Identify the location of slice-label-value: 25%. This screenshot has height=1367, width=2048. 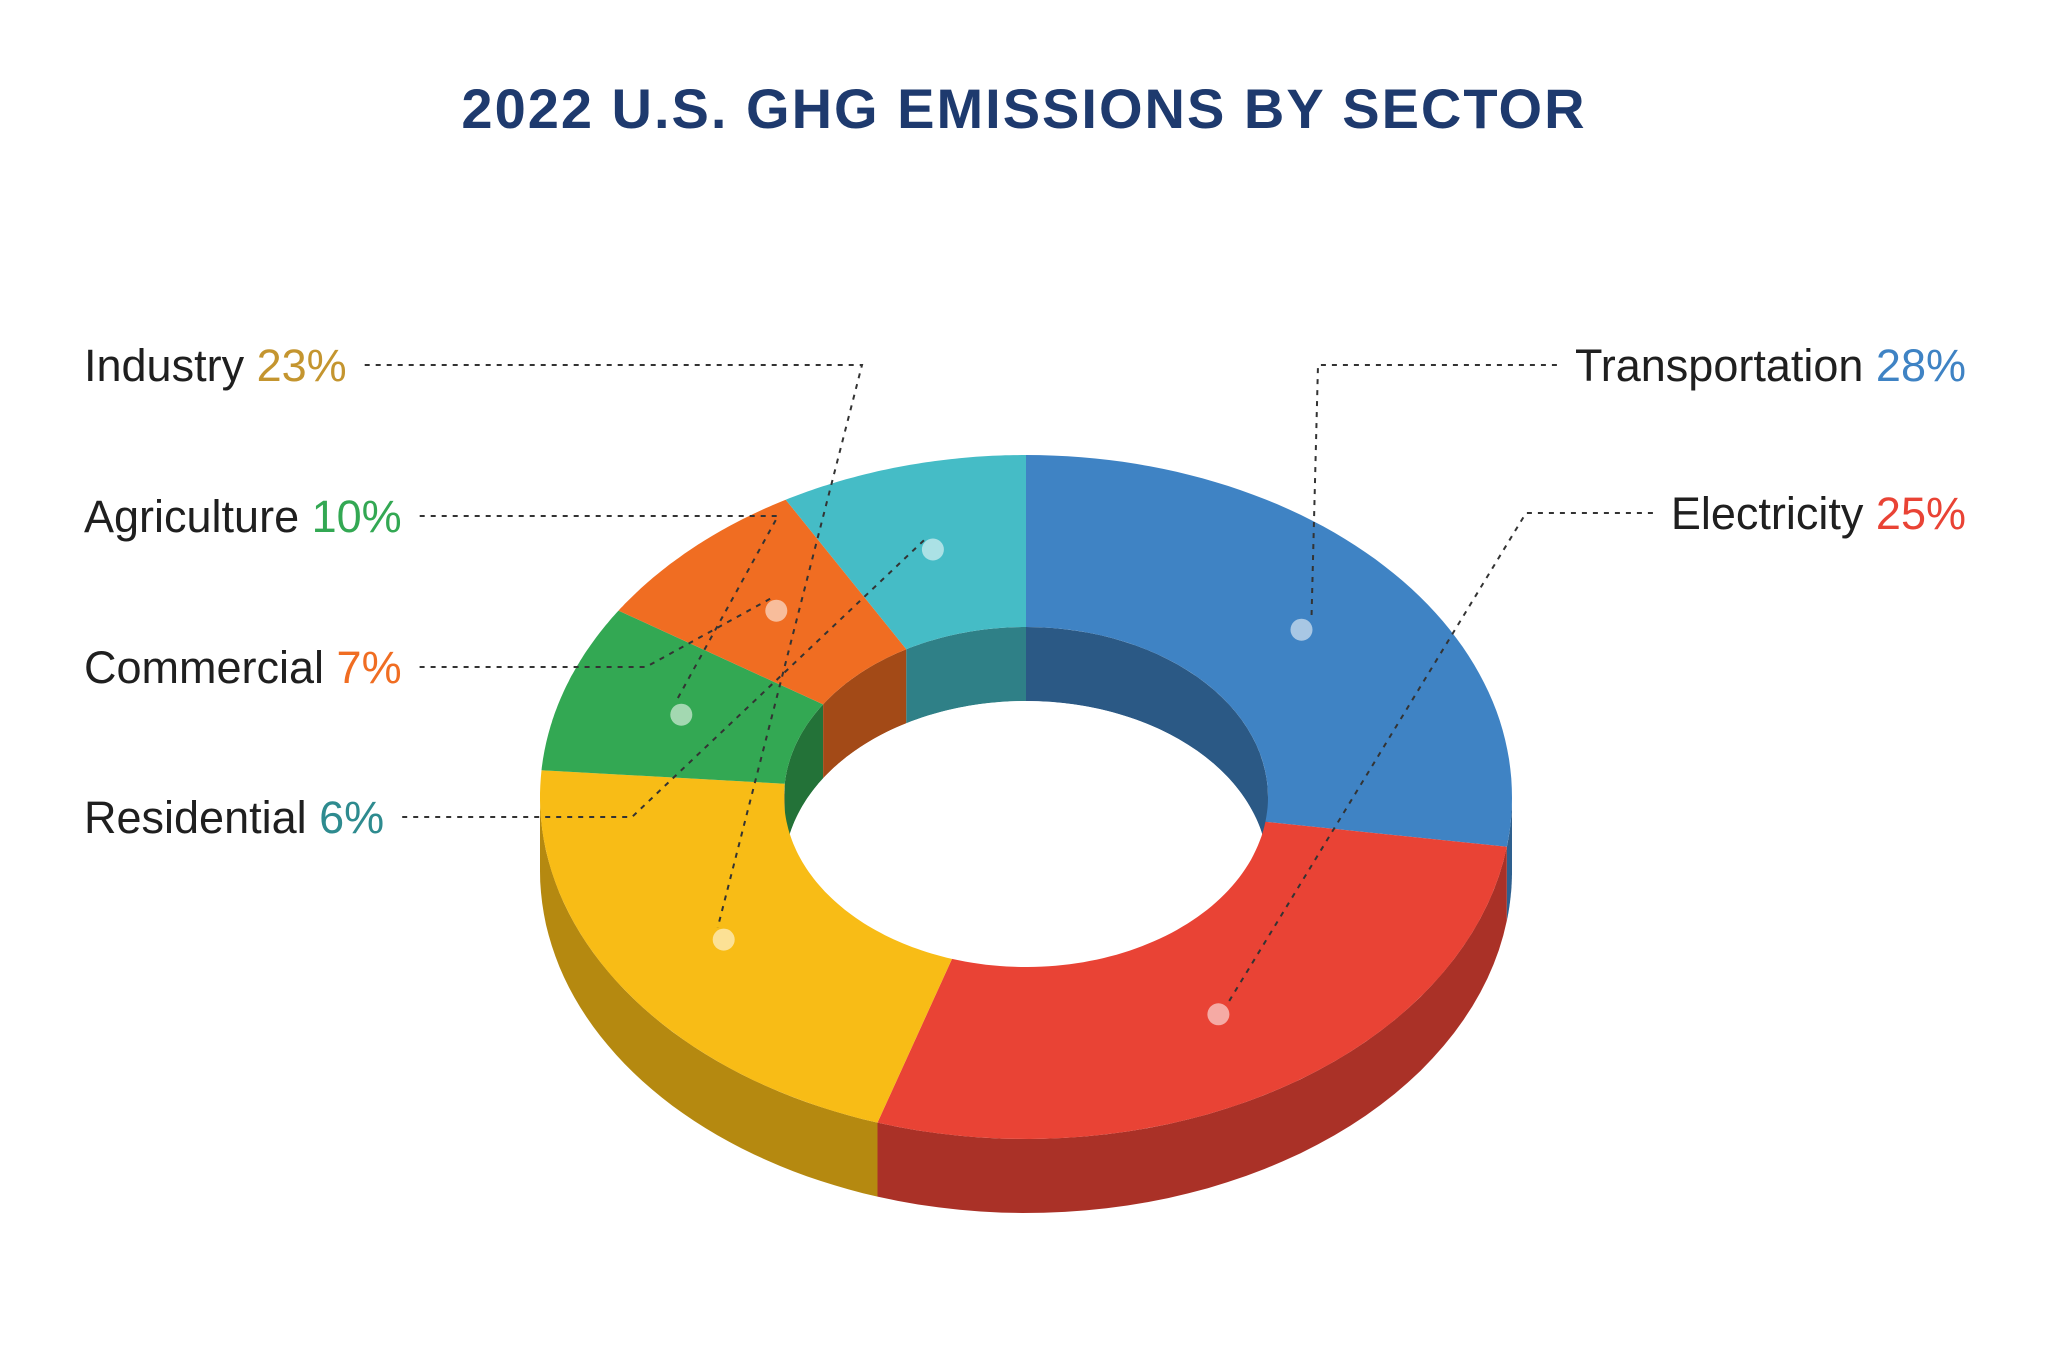
(1921, 513).